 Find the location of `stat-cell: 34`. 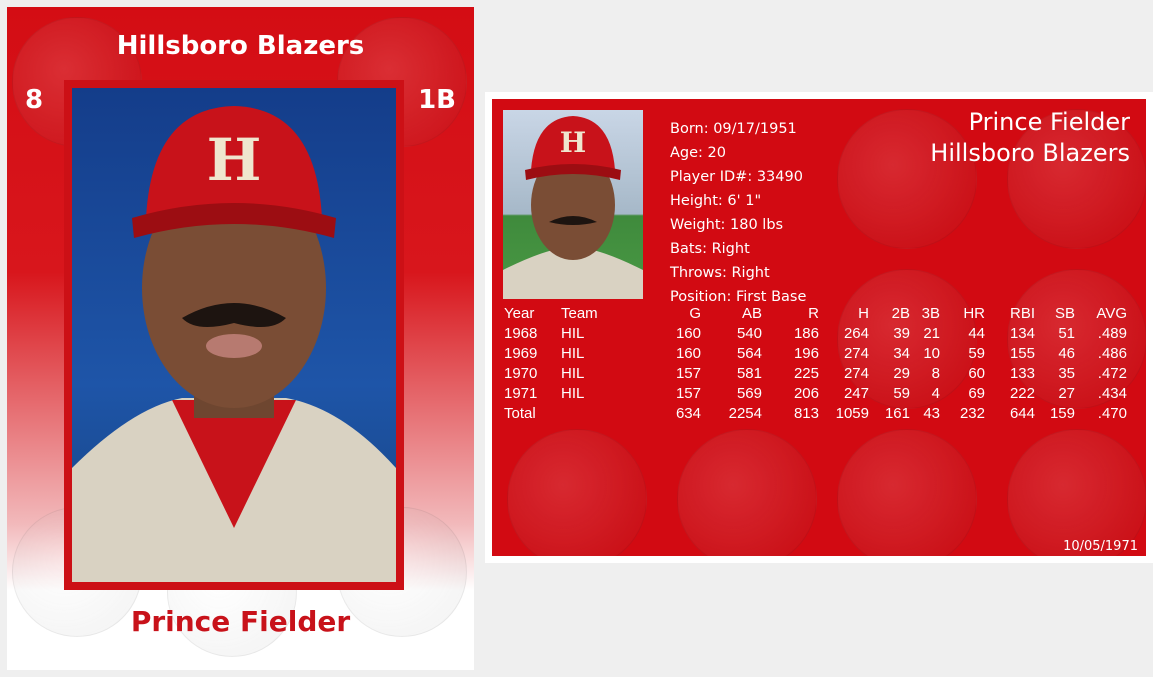

stat-cell: 34 is located at coordinates (901, 353).